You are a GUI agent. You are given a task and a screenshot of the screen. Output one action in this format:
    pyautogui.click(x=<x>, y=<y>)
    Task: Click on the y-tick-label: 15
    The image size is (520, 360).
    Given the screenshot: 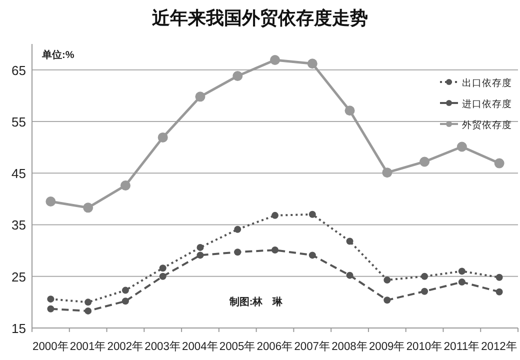 What is the action you would take?
    pyautogui.click(x=19, y=328)
    